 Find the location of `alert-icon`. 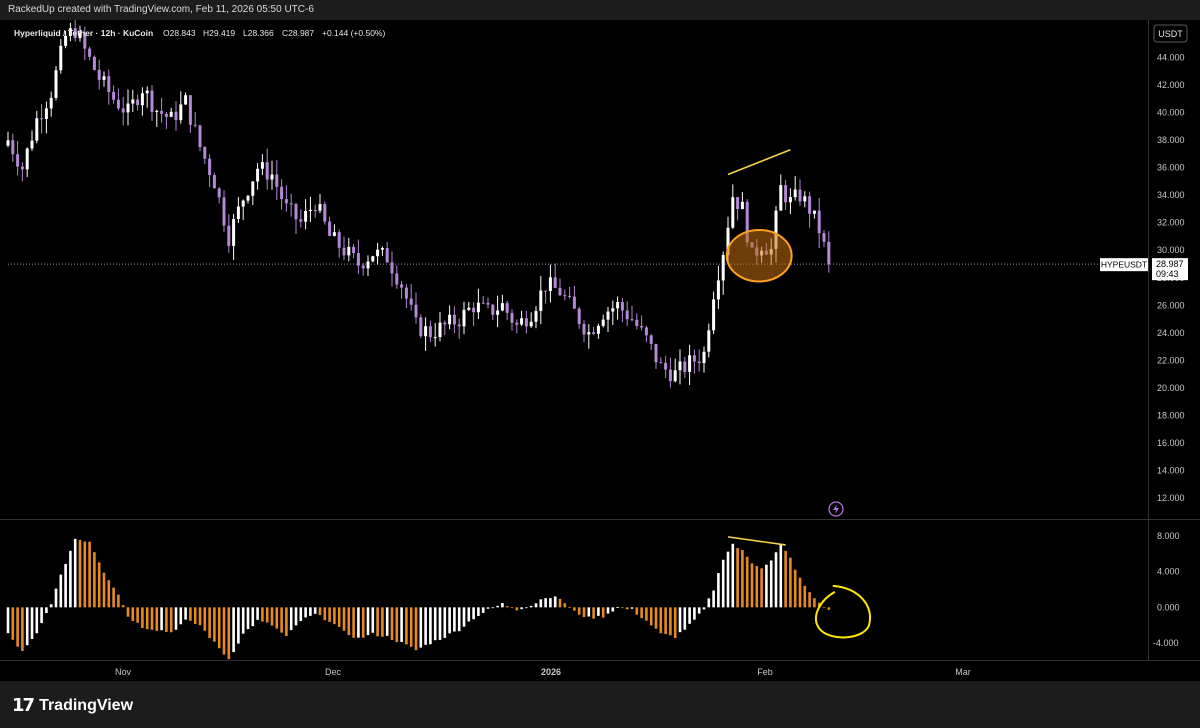

alert-icon is located at coordinates (836, 509).